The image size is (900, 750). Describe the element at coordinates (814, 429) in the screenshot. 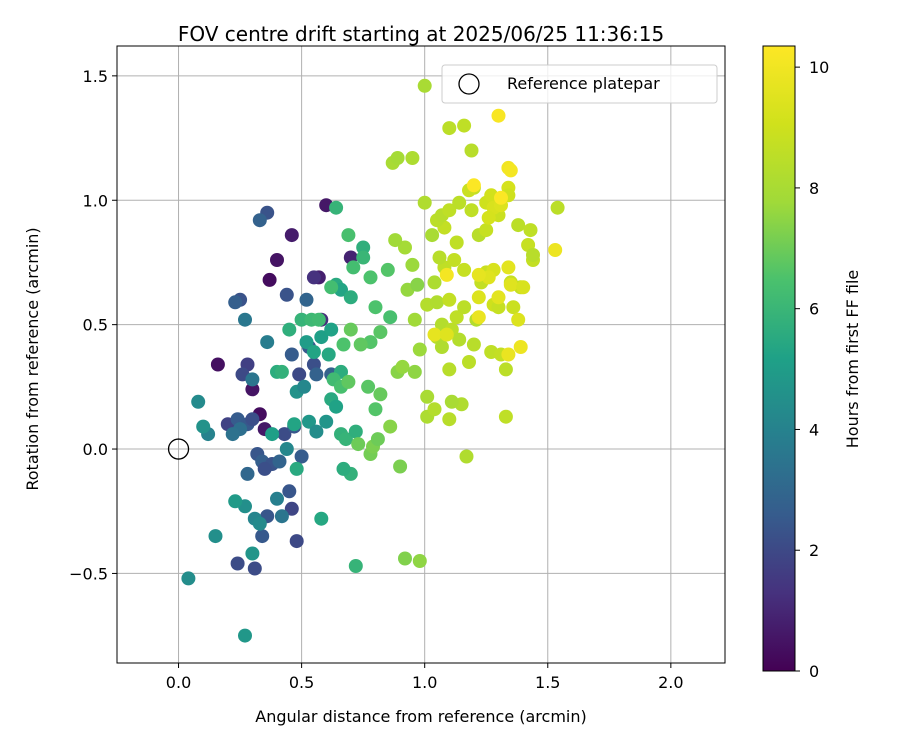

I see `colorbar-tick-label: 4` at that location.